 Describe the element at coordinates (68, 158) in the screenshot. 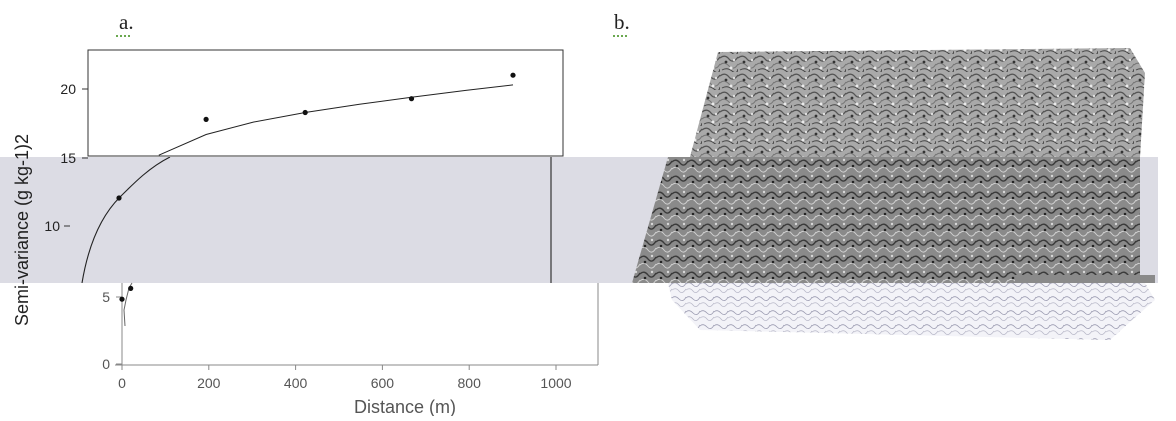

I see `y-tick-label: 15` at that location.